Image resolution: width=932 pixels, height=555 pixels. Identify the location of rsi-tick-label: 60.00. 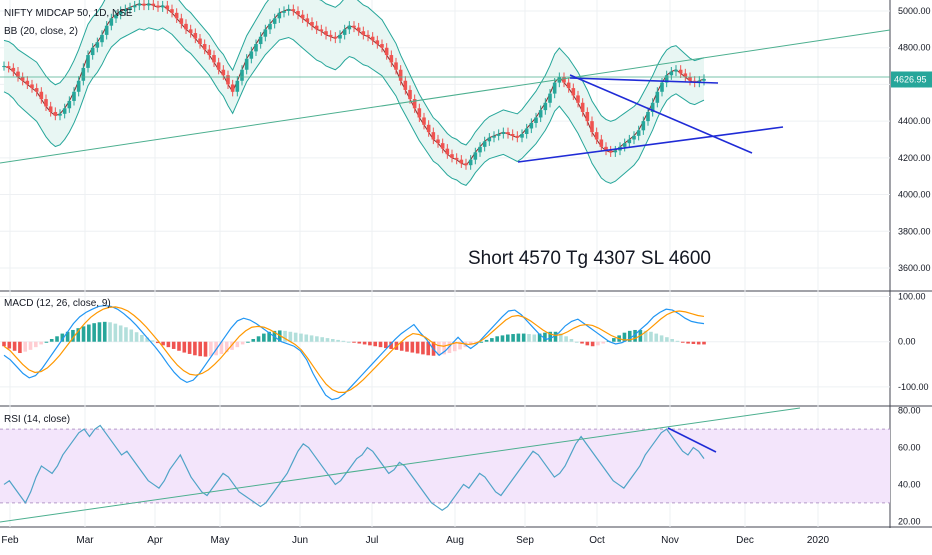
(909, 448).